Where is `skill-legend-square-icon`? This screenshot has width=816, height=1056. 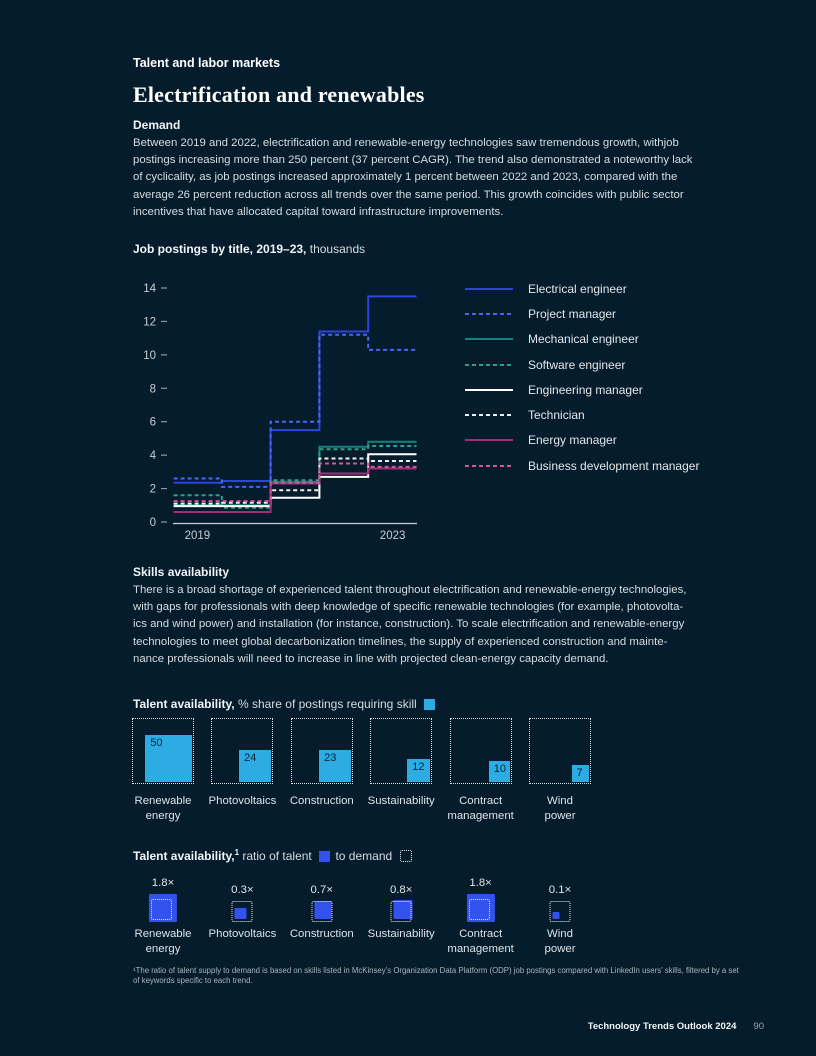 skill-legend-square-icon is located at coordinates (430, 704).